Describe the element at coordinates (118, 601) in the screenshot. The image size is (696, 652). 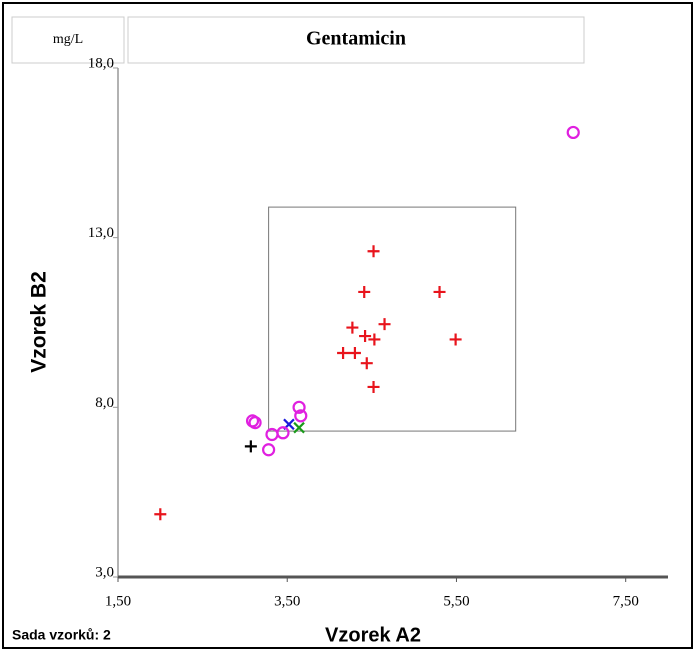
I see `x-tick-label: 1,50` at that location.